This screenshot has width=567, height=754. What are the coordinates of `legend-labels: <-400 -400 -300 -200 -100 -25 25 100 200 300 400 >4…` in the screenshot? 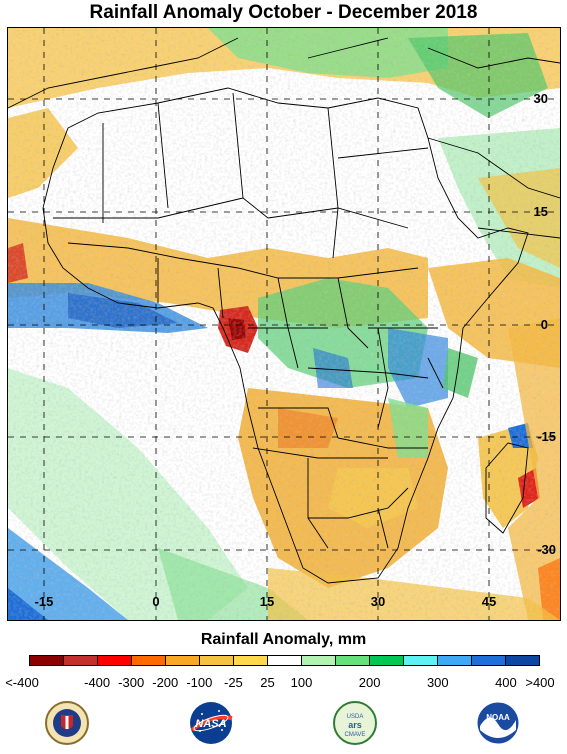 It's located at (283, 683).